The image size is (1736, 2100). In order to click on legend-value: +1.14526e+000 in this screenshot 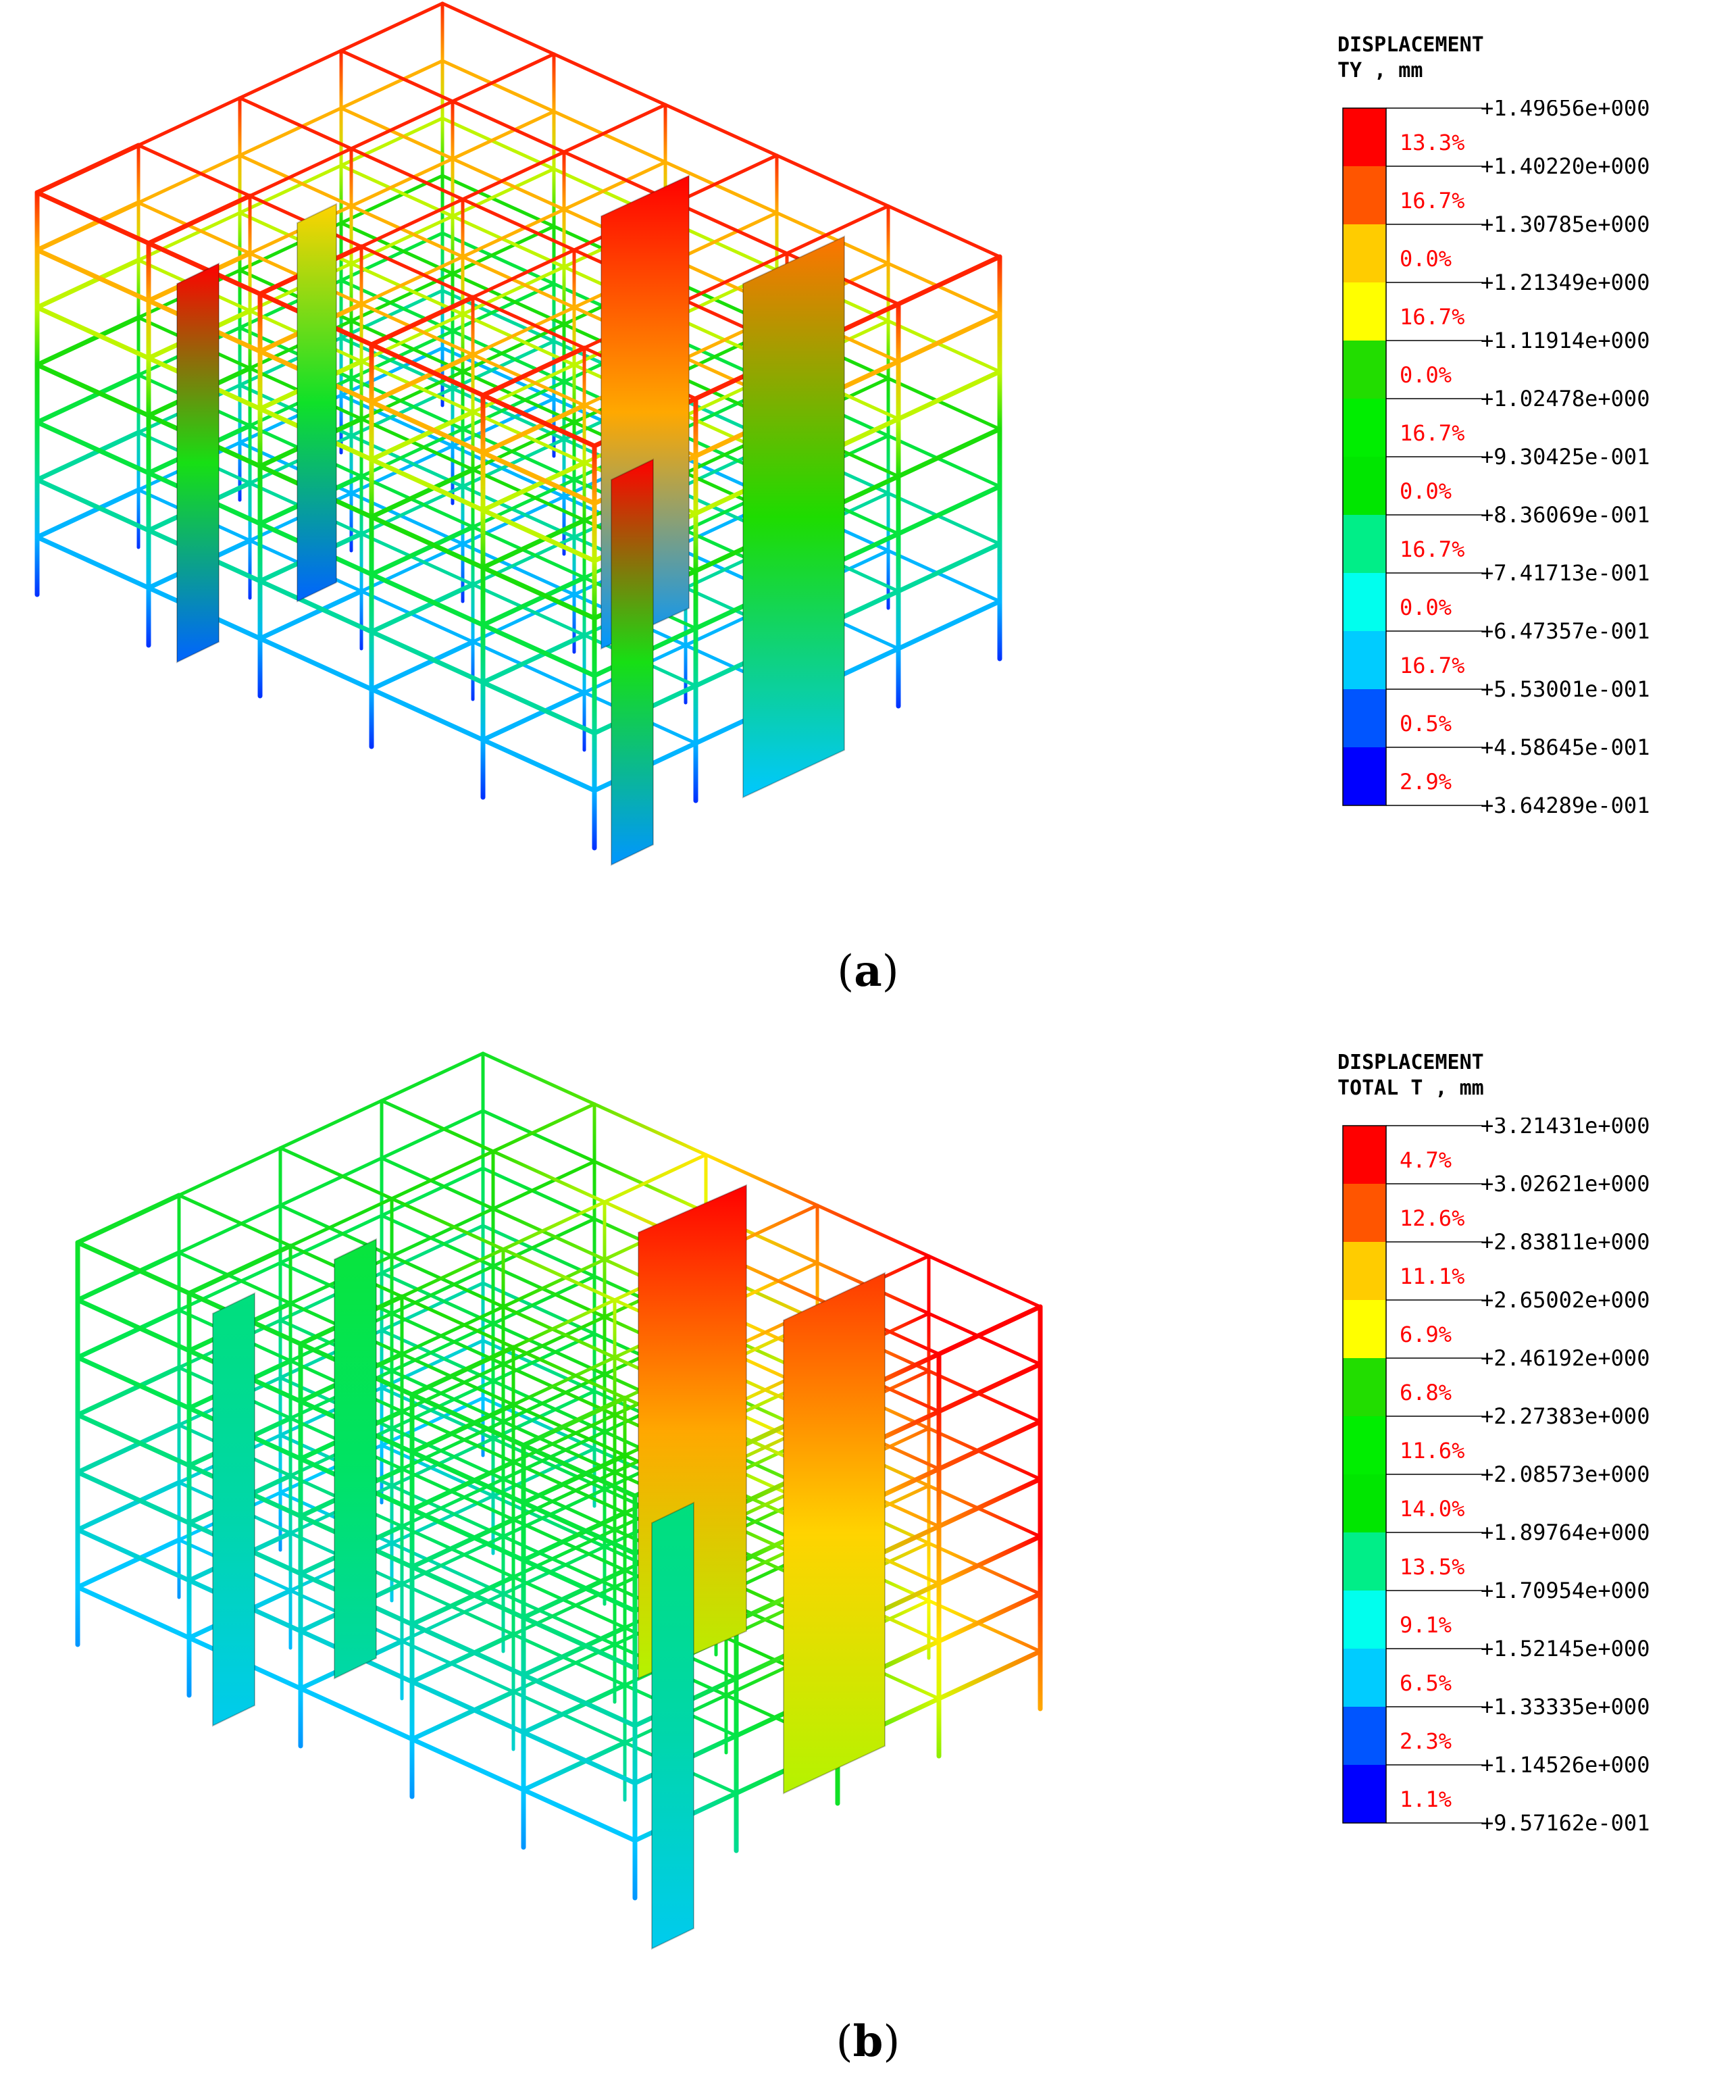, I will do `click(1565, 1765)`.